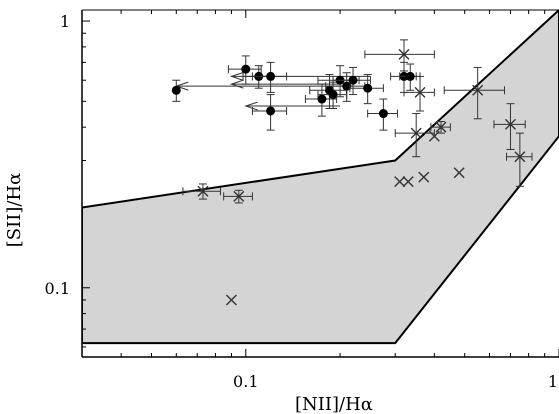 This screenshot has height=414, width=559. I want to click on x-tick-label: 1, so click(553, 381).